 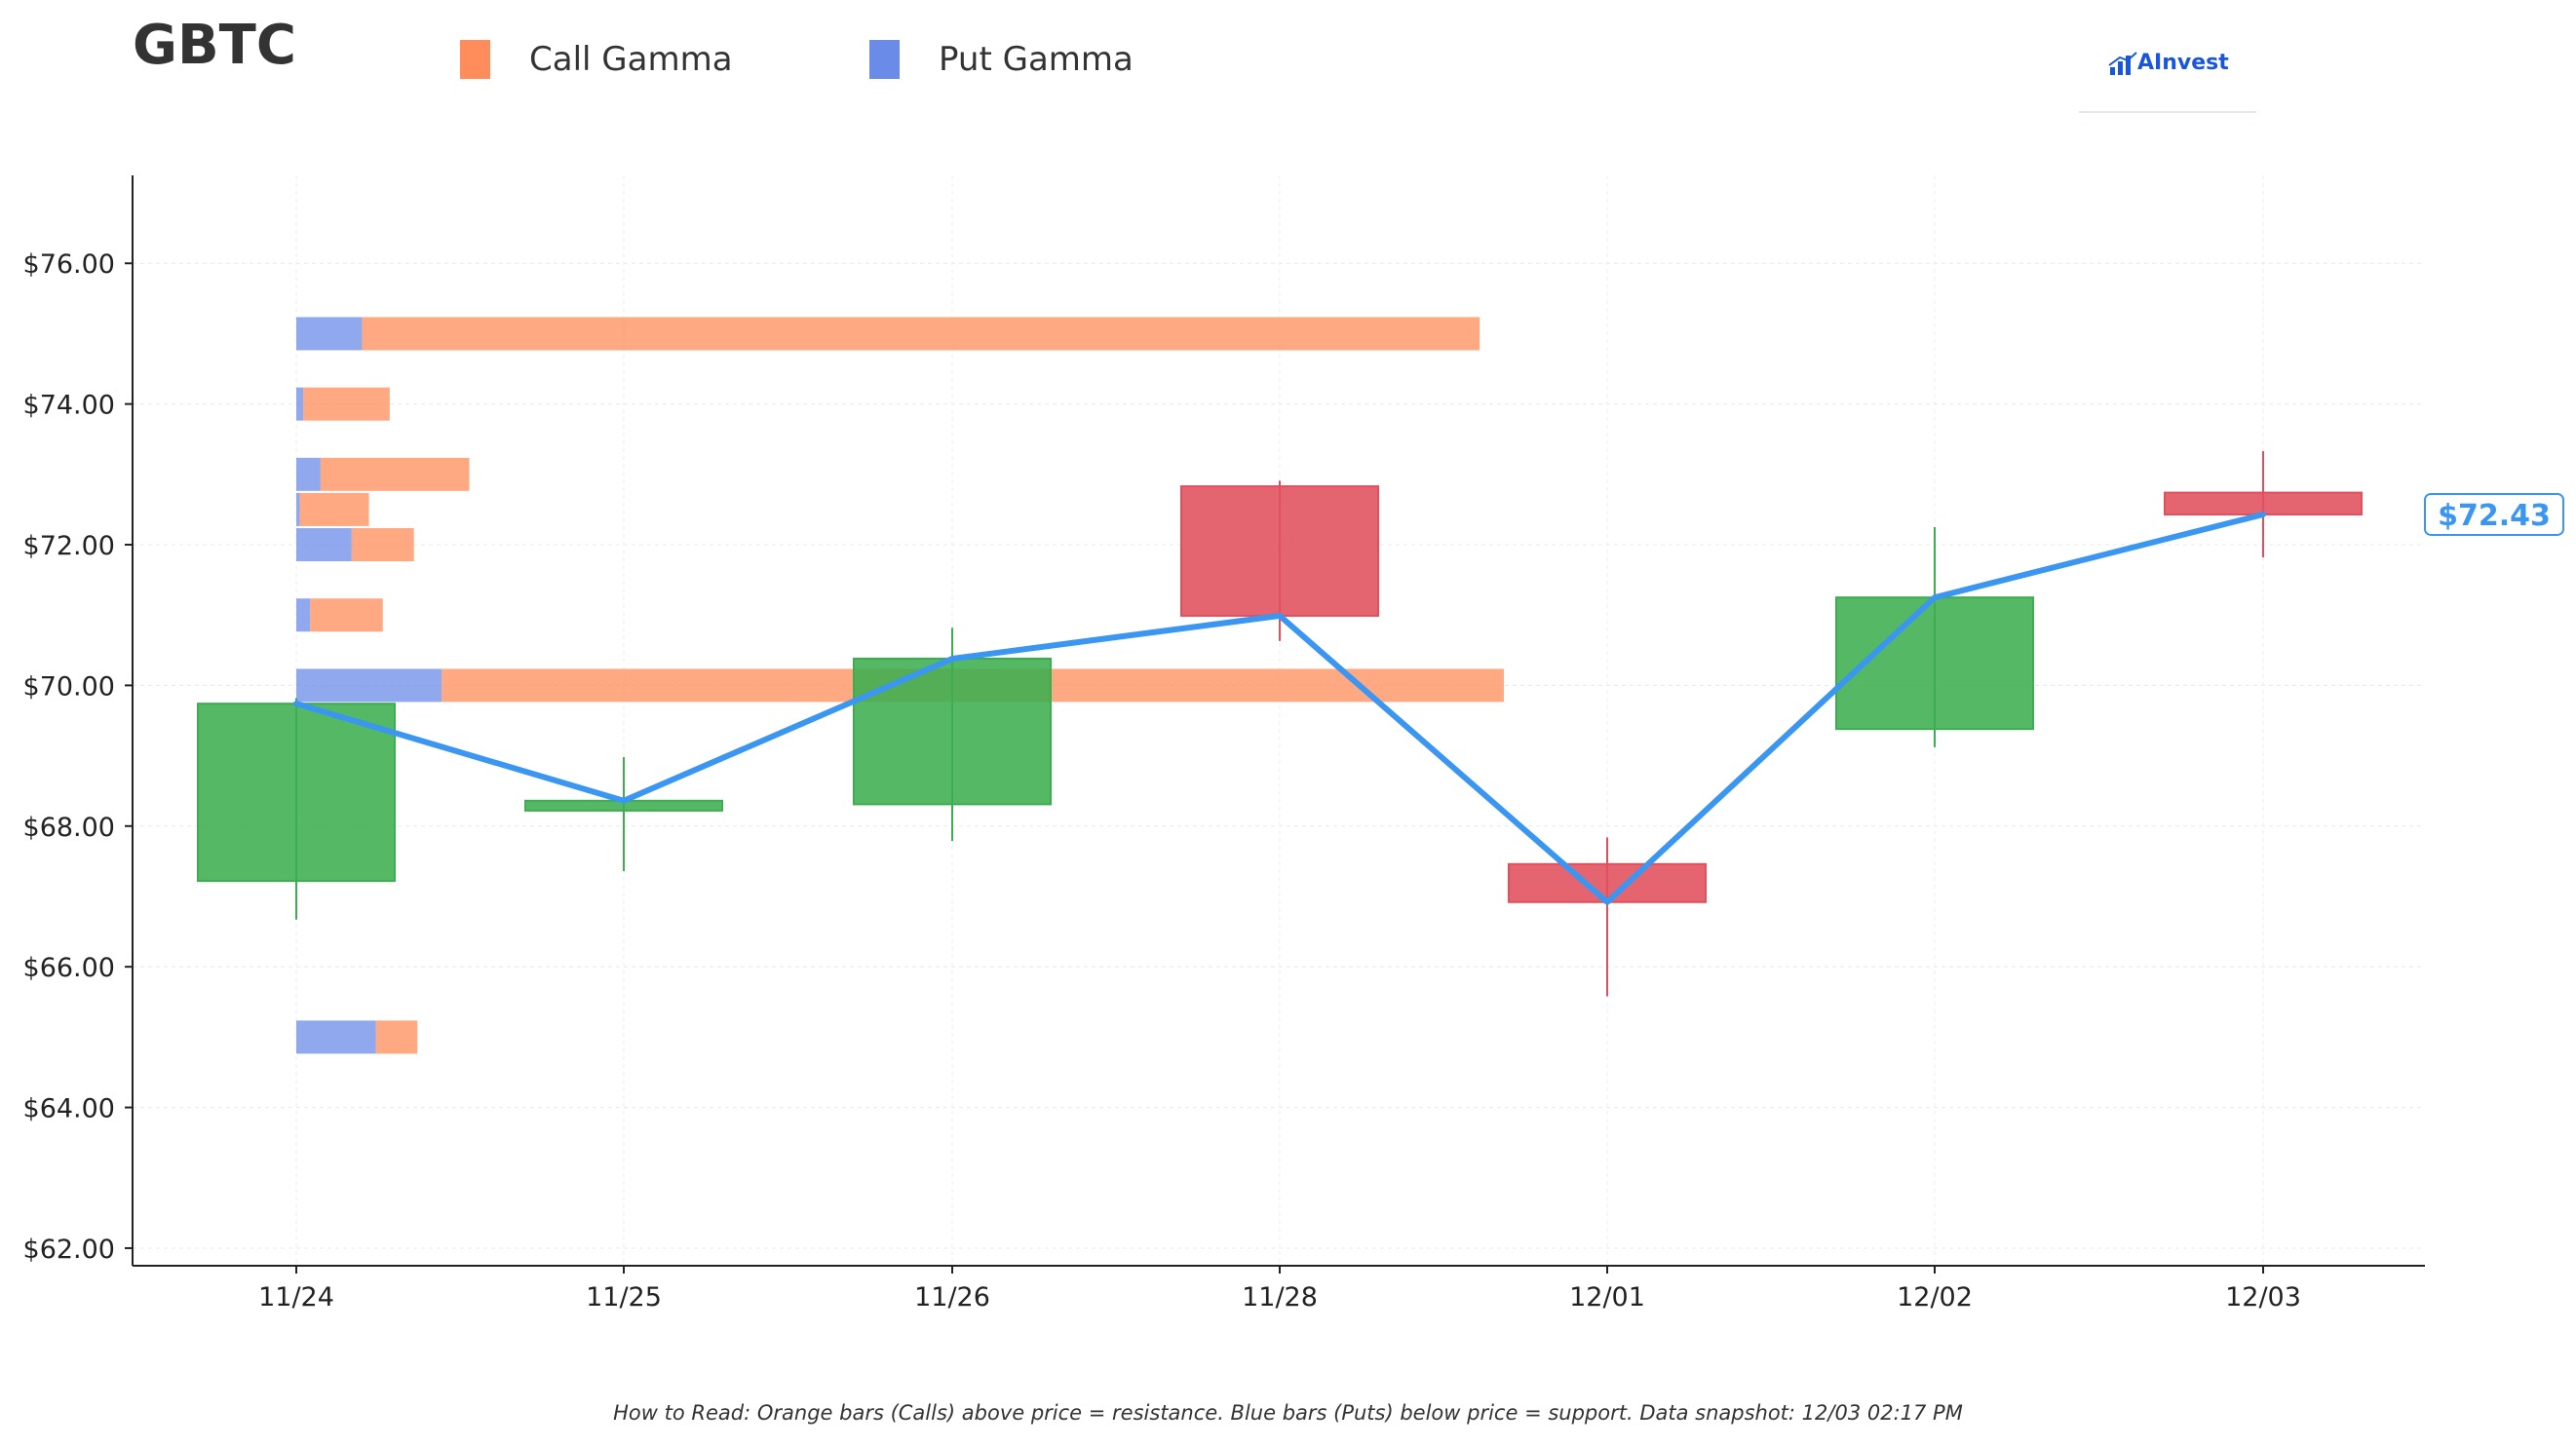 What do you see at coordinates (884, 59) in the screenshot?
I see `put-gamma-swatch` at bounding box center [884, 59].